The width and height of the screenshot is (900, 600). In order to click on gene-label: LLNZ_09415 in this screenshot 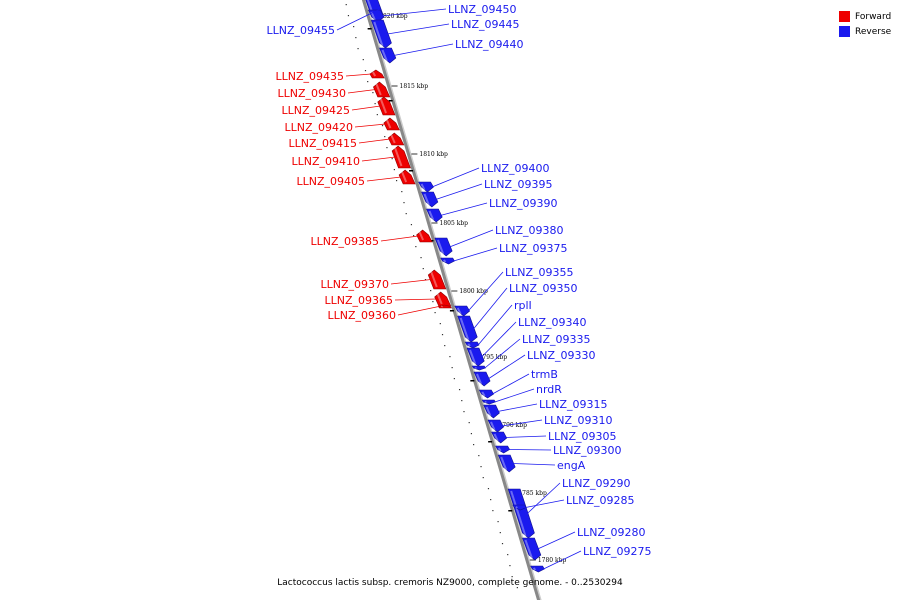, I will do `click(322, 143)`.